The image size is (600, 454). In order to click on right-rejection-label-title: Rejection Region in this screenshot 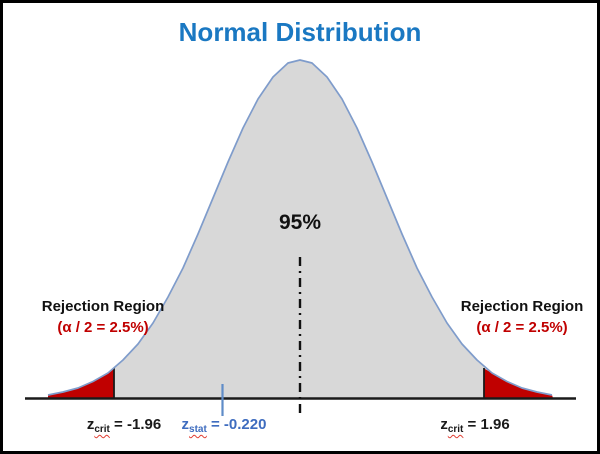, I will do `click(522, 306)`.